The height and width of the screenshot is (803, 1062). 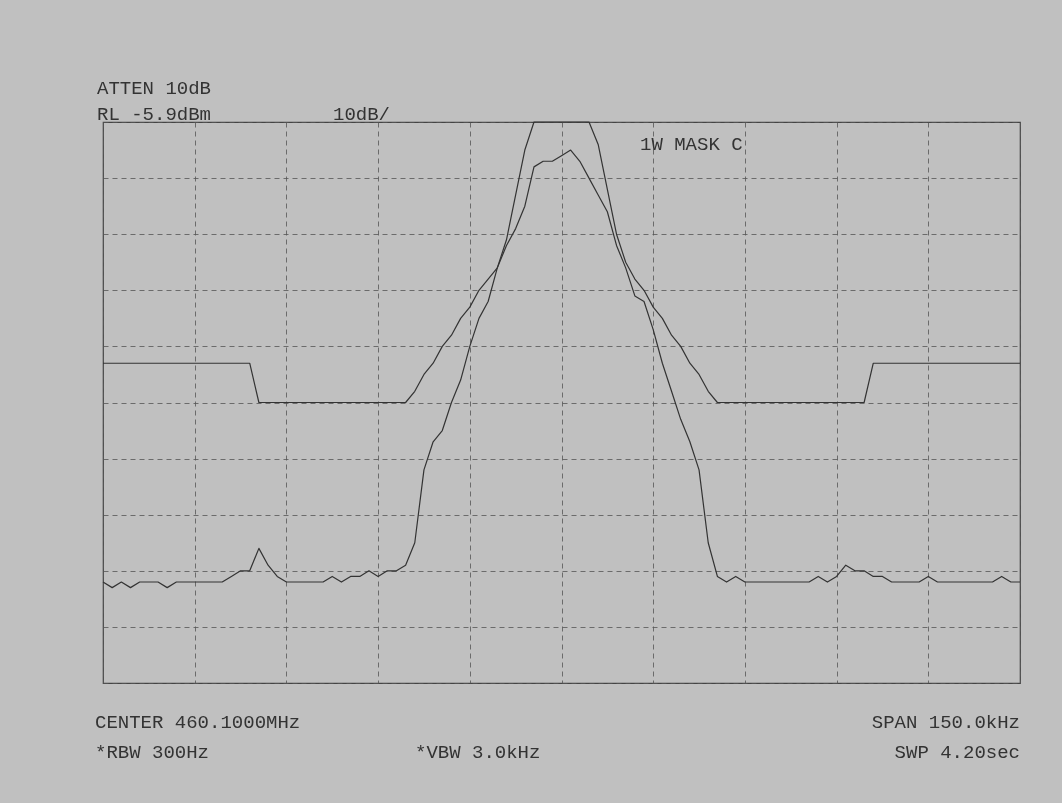 What do you see at coordinates (154, 115) in the screenshot?
I see `annotation: RL -5.9dBm` at bounding box center [154, 115].